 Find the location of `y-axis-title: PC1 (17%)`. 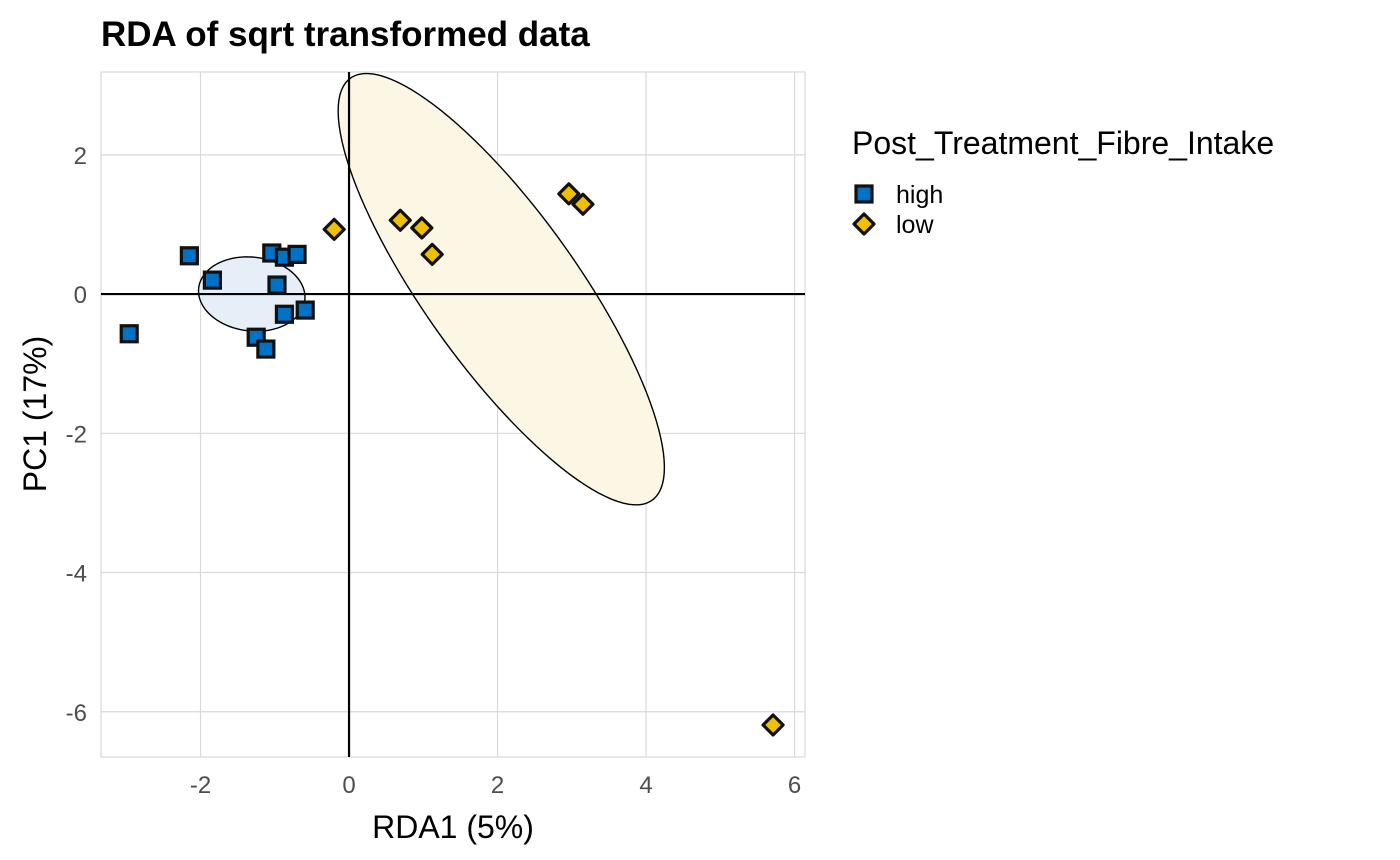

y-axis-title: PC1 (17%) is located at coordinates (35, 414).